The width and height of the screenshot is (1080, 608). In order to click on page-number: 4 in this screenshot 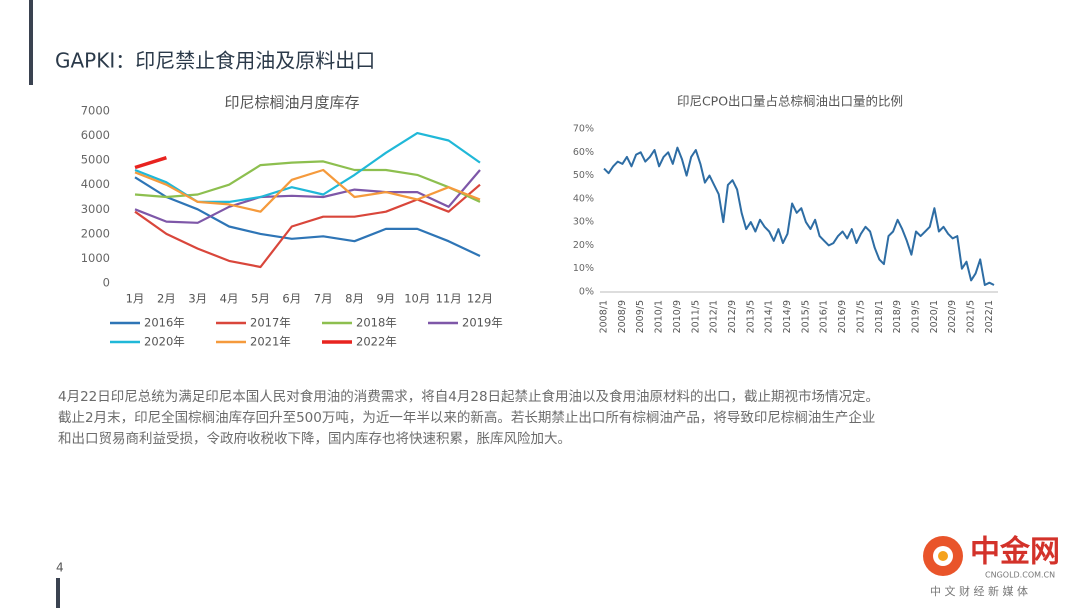, I will do `click(60, 568)`.